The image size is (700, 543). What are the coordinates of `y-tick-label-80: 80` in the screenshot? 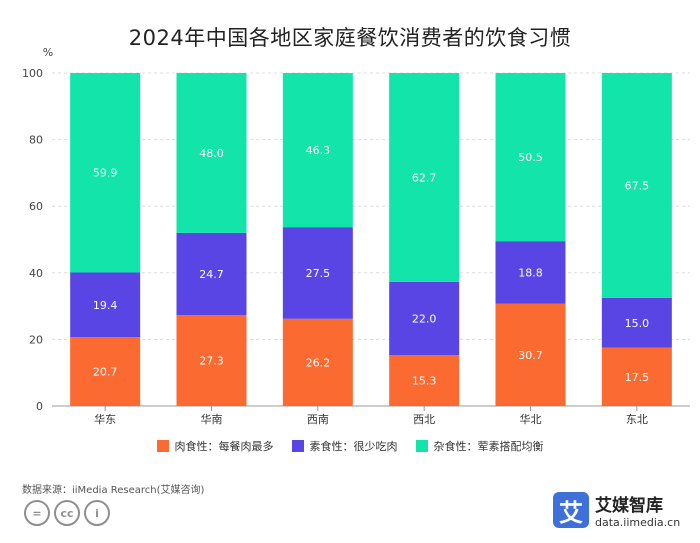 It's located at (36, 140).